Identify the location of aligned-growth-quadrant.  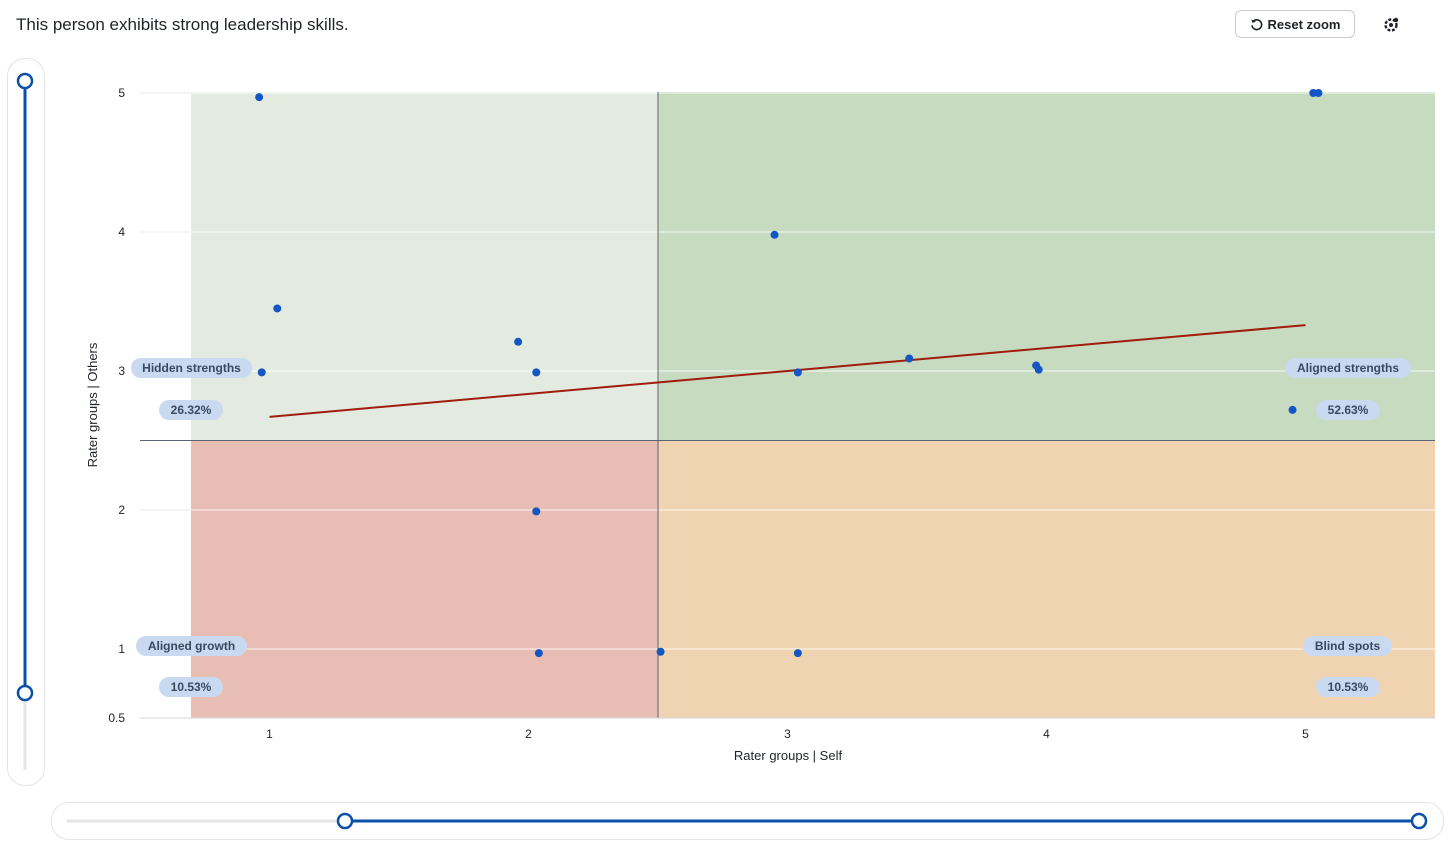
(424, 579).